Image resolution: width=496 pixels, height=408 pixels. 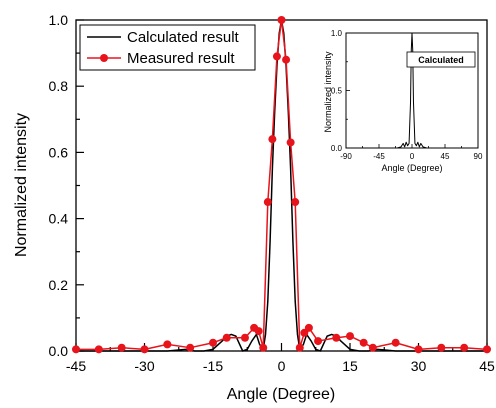 I want to click on x-tick-label: -30, so click(x=144, y=366).